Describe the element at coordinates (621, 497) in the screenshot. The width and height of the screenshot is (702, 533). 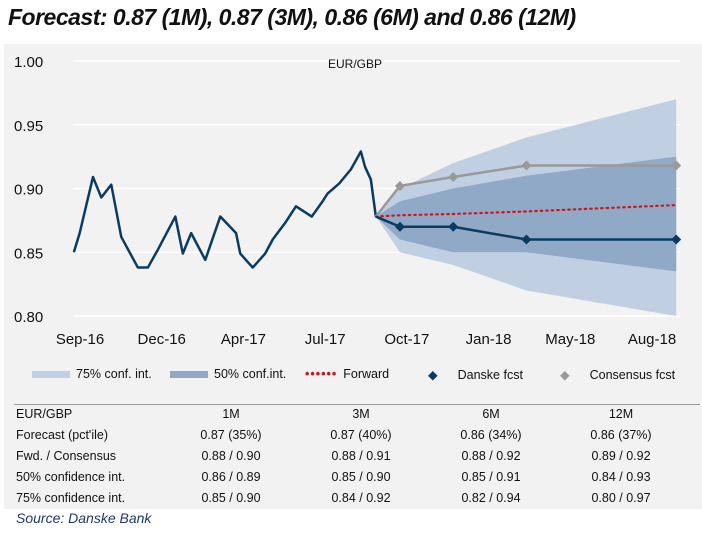
I see `table-cell: 0.80 / 0.97` at that location.